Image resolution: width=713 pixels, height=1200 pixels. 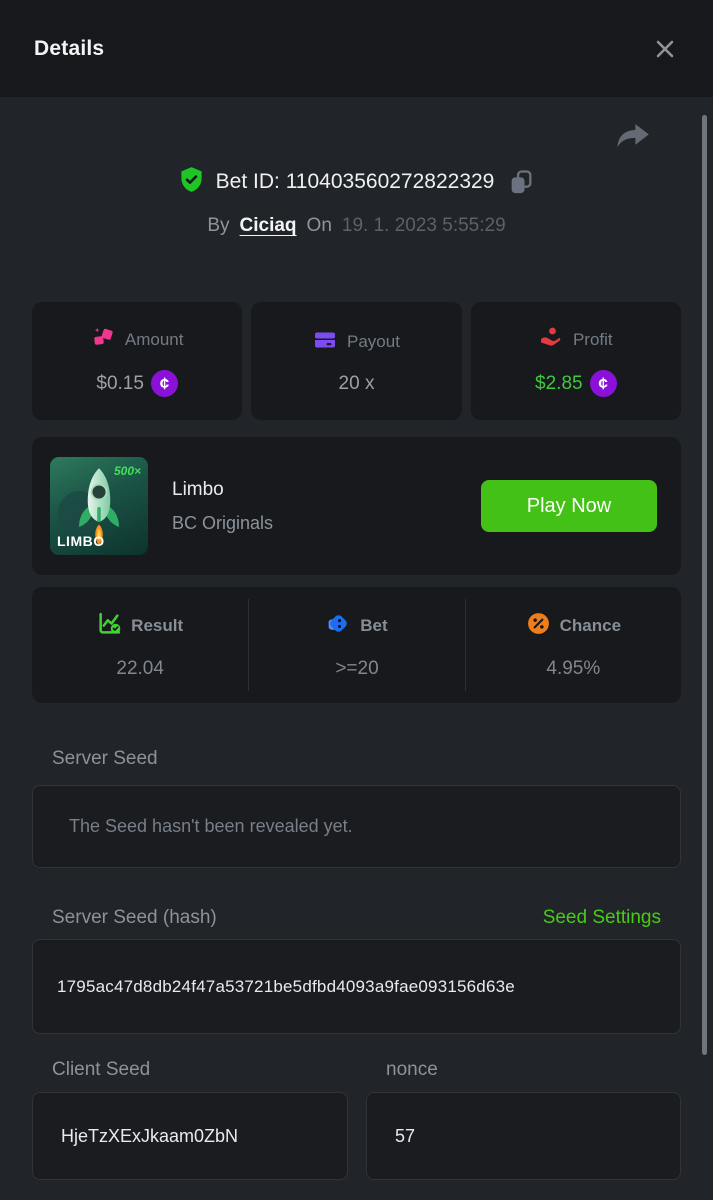 What do you see at coordinates (99, 509) in the screenshot?
I see `rocket-icon` at bounding box center [99, 509].